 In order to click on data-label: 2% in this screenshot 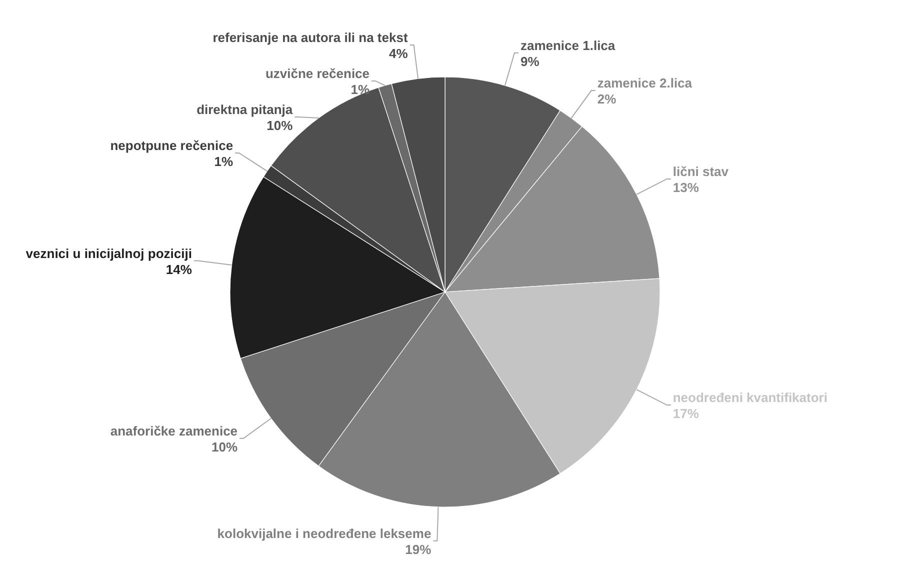, I will do `click(607, 99)`.